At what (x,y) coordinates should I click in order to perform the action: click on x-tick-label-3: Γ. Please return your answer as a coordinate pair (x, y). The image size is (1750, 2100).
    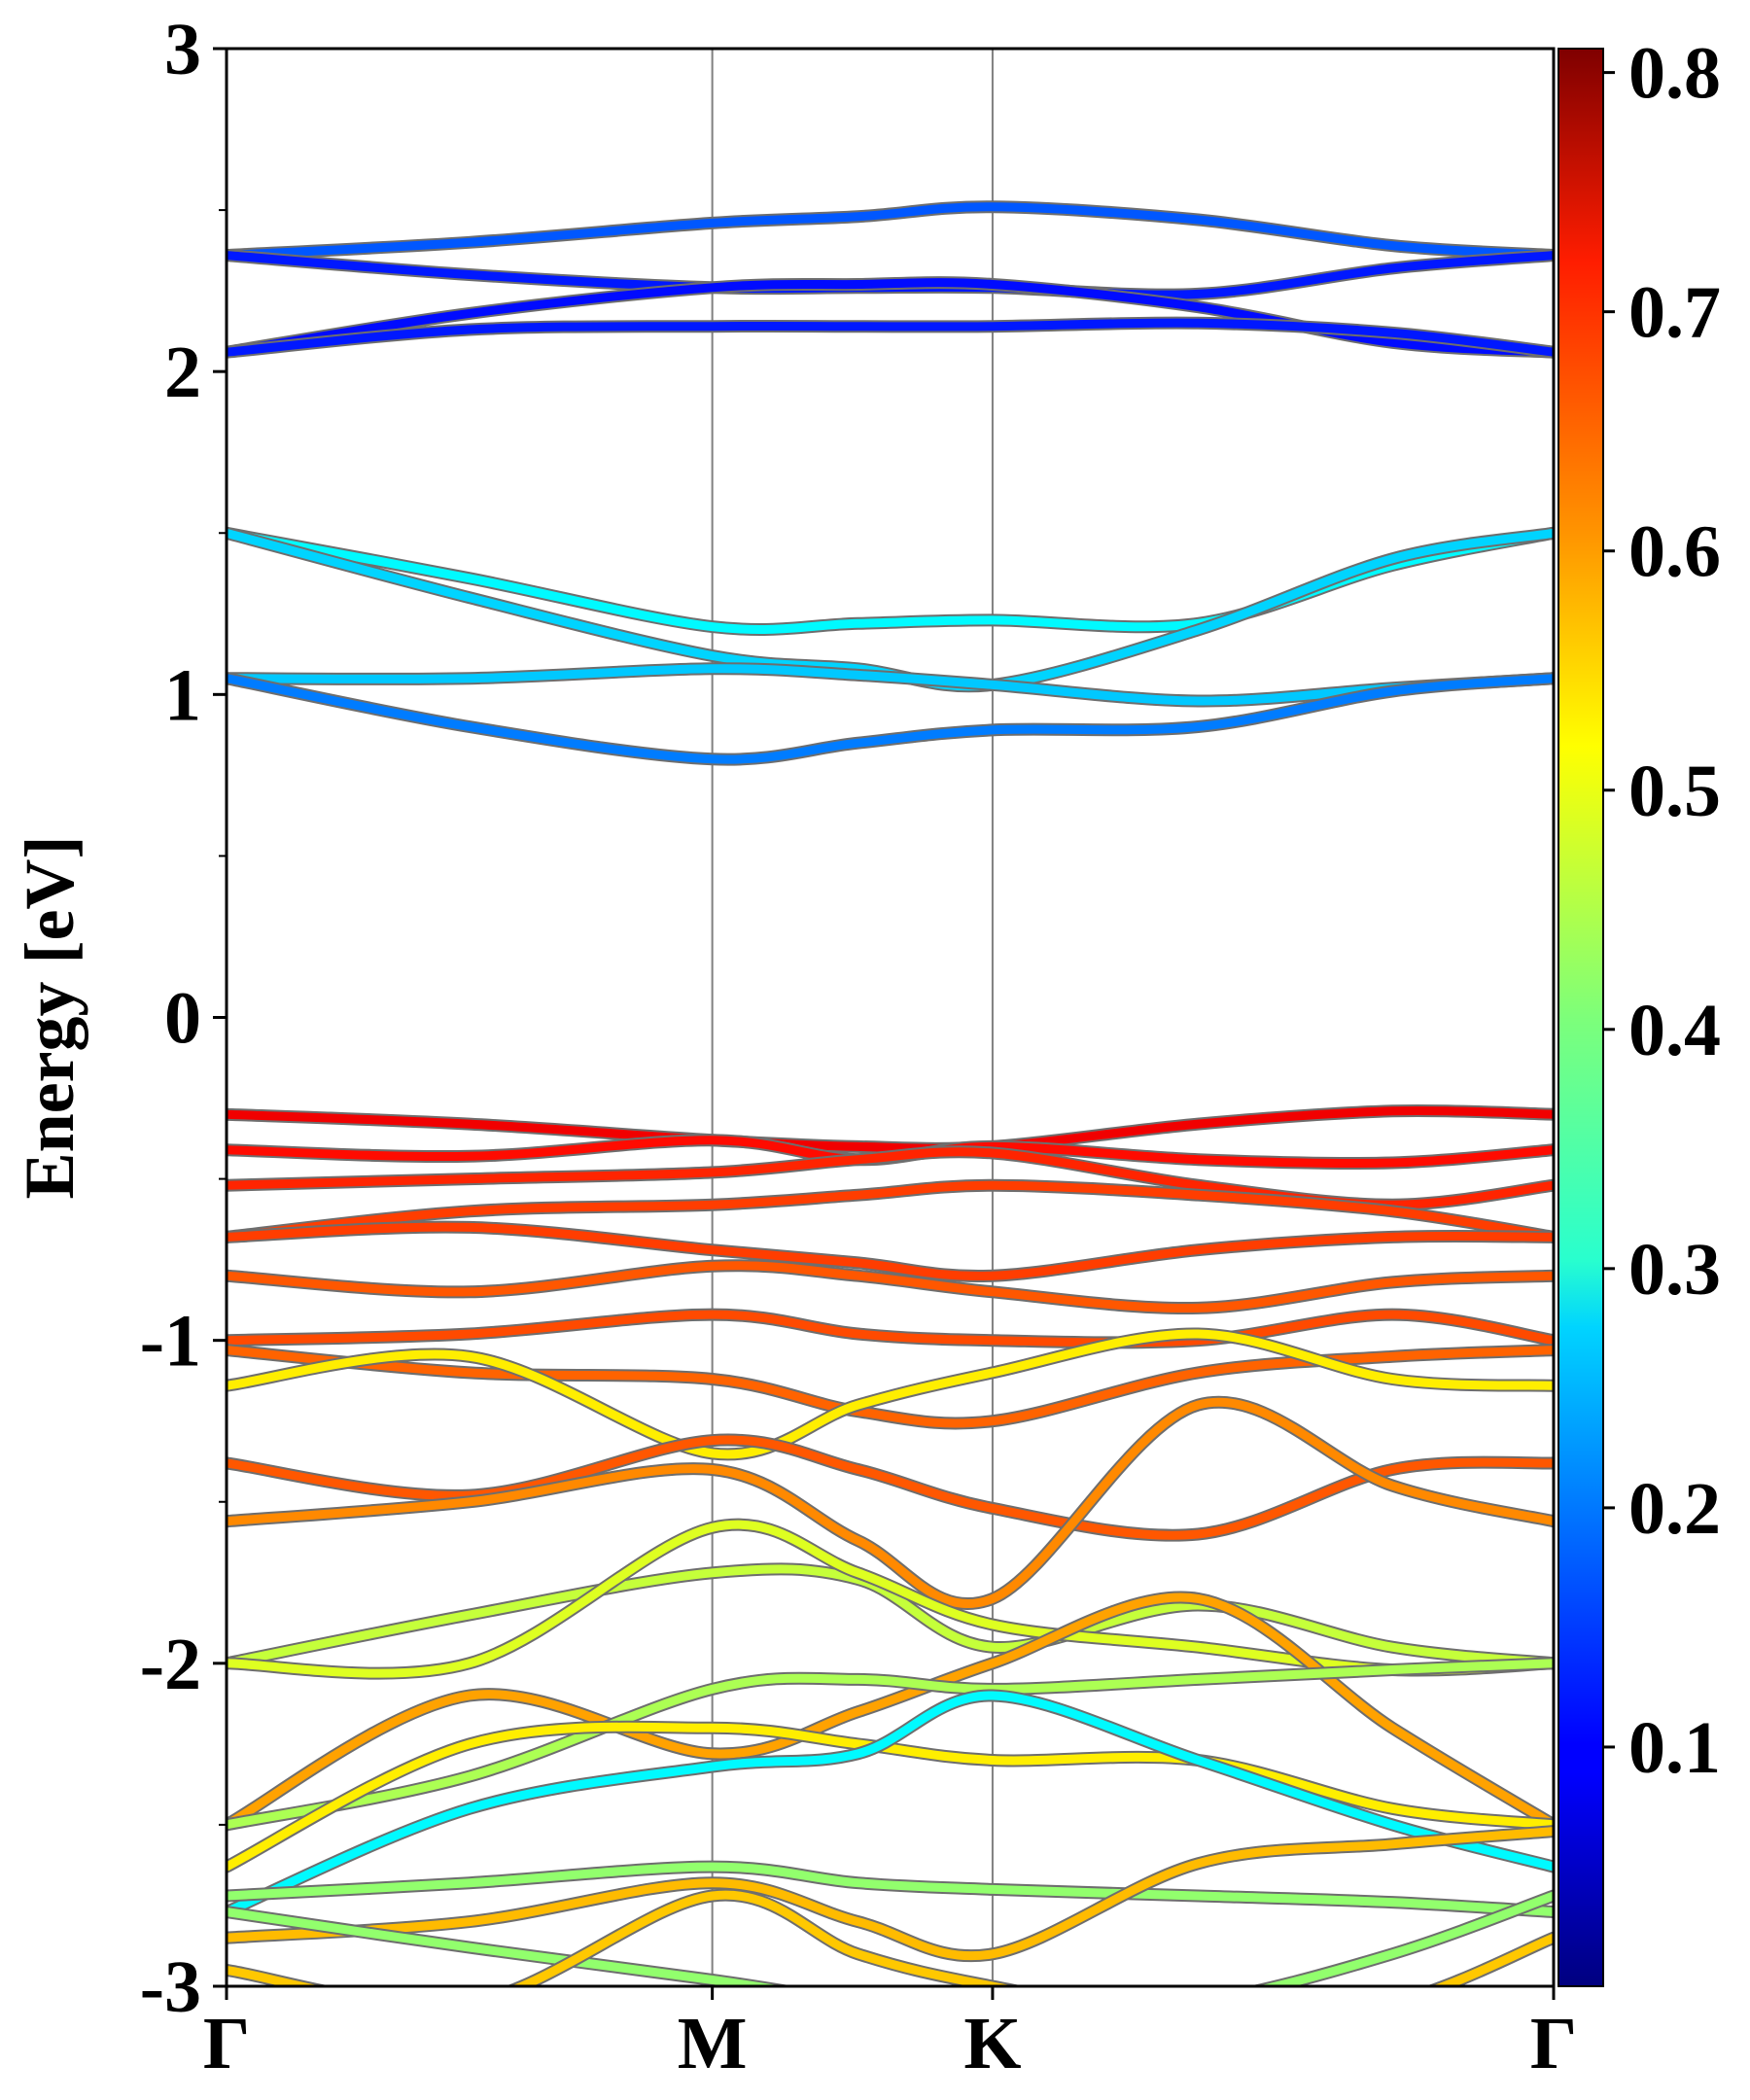
    Looking at the image, I should click on (1553, 2043).